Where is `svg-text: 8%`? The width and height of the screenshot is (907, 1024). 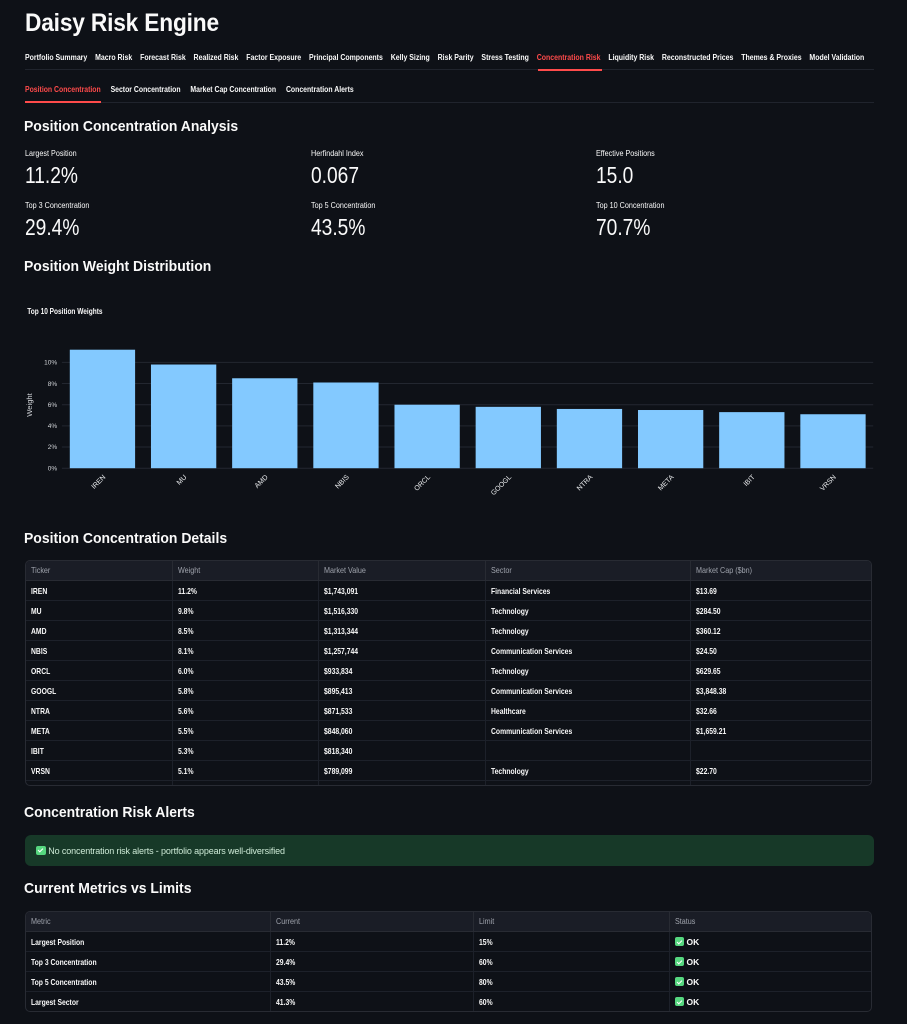 svg-text: 8% is located at coordinates (53, 384).